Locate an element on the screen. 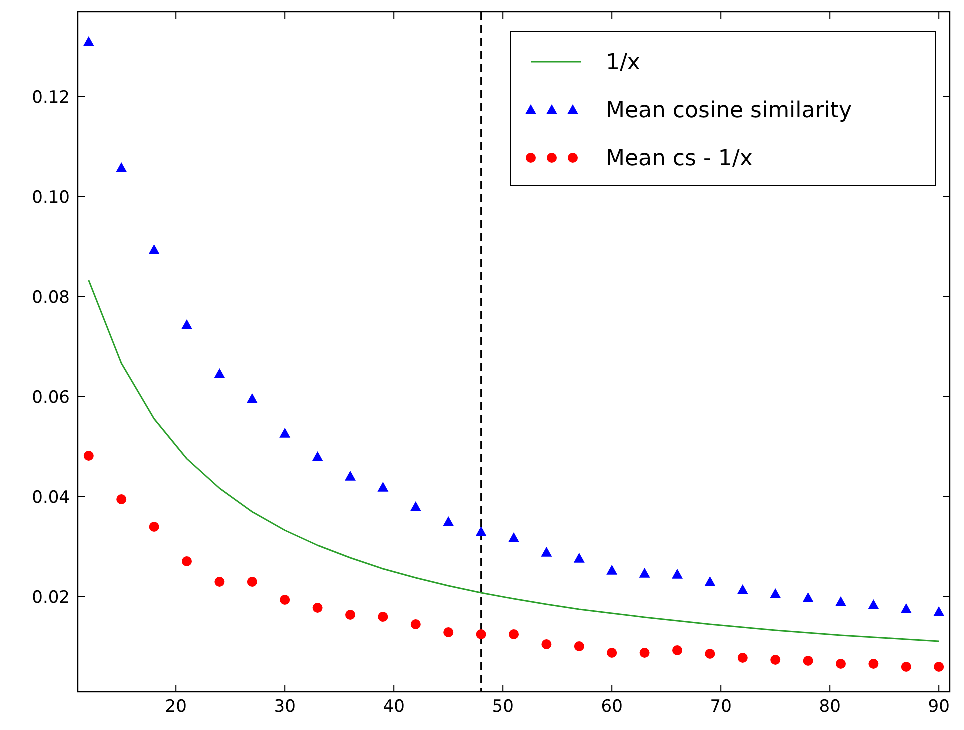  y-tick-label: 0.02 is located at coordinates (51, 598).